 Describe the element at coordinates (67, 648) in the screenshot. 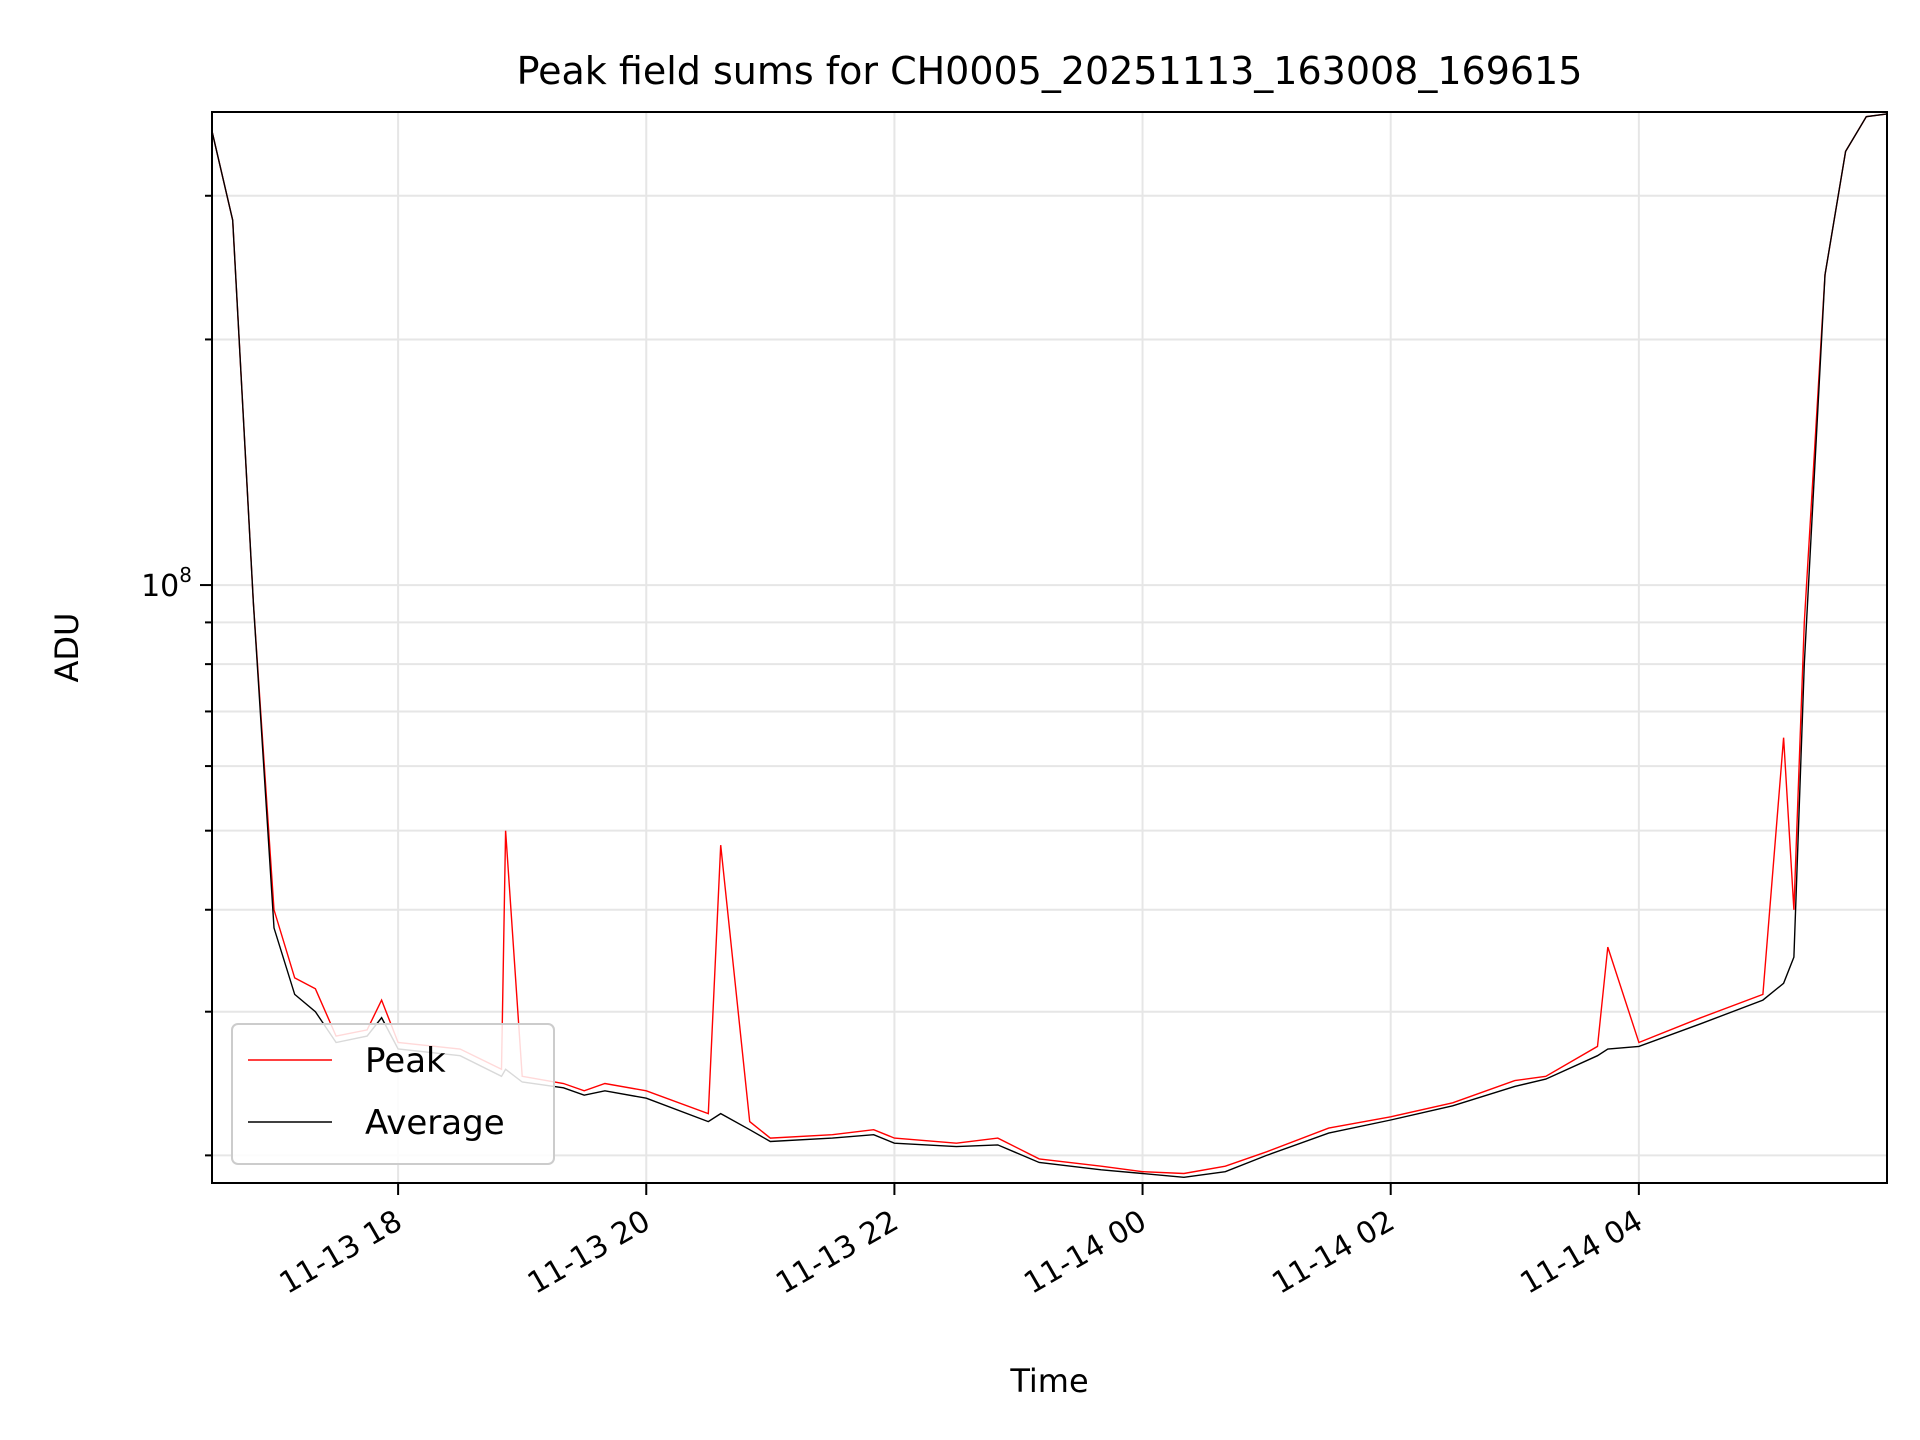

I see `y-axis-label: ADU` at that location.